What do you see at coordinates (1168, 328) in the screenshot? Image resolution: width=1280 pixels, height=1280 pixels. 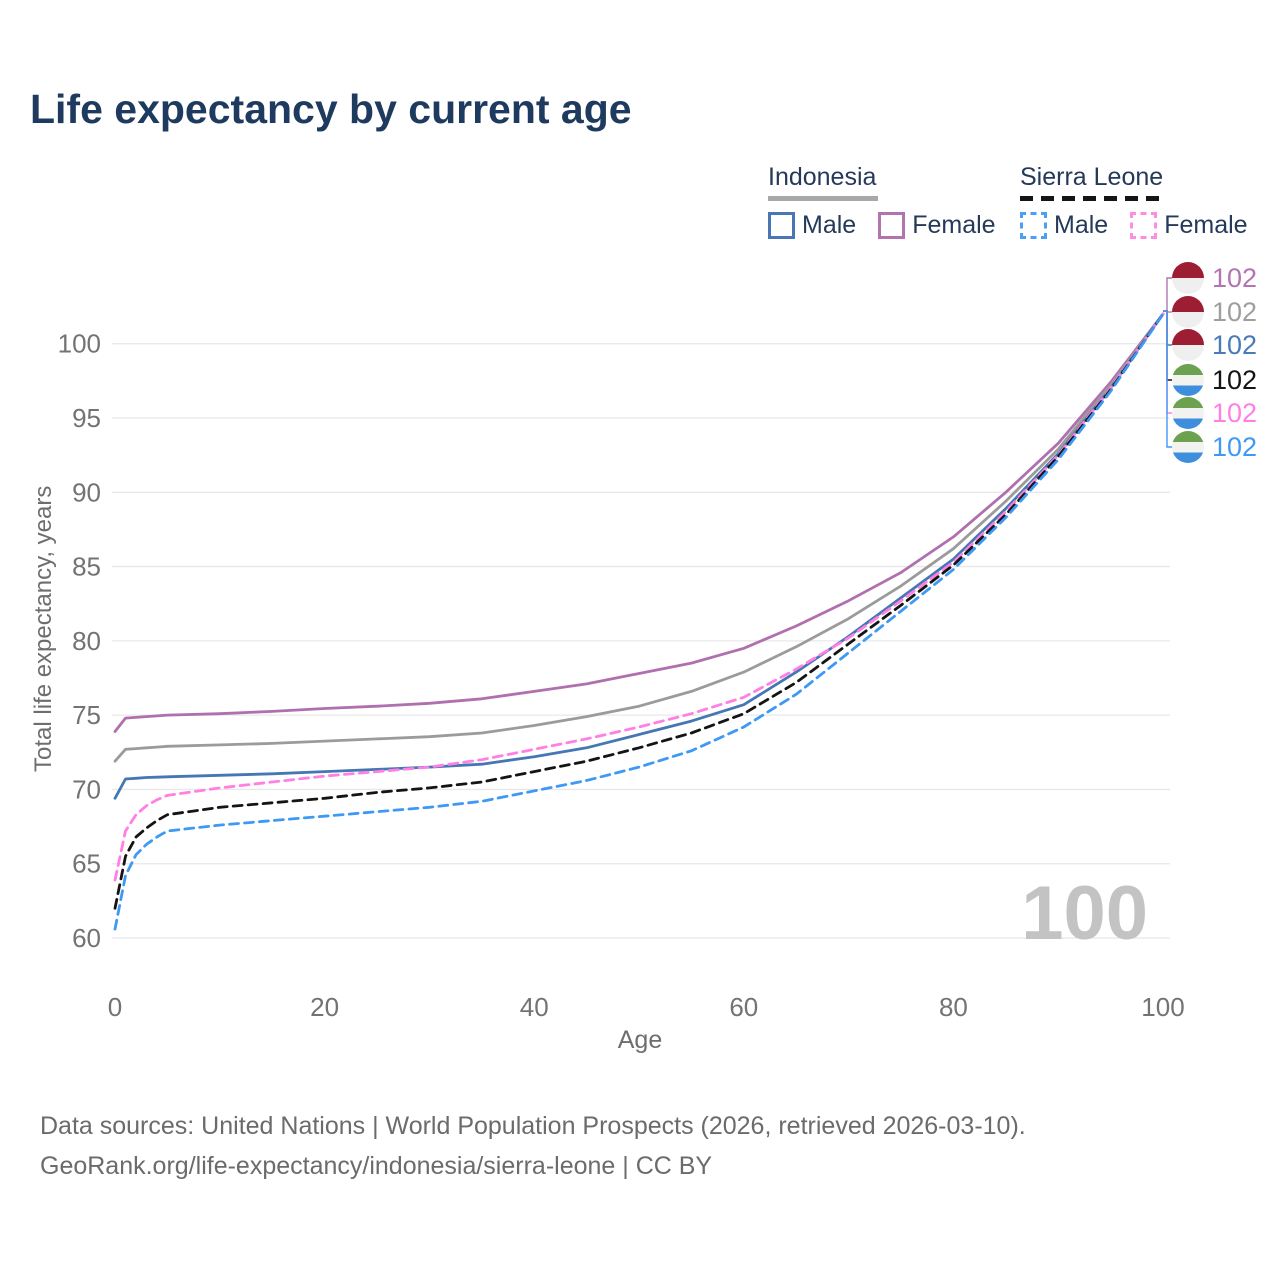 I see `leader-line-indonesia-male` at bounding box center [1168, 328].